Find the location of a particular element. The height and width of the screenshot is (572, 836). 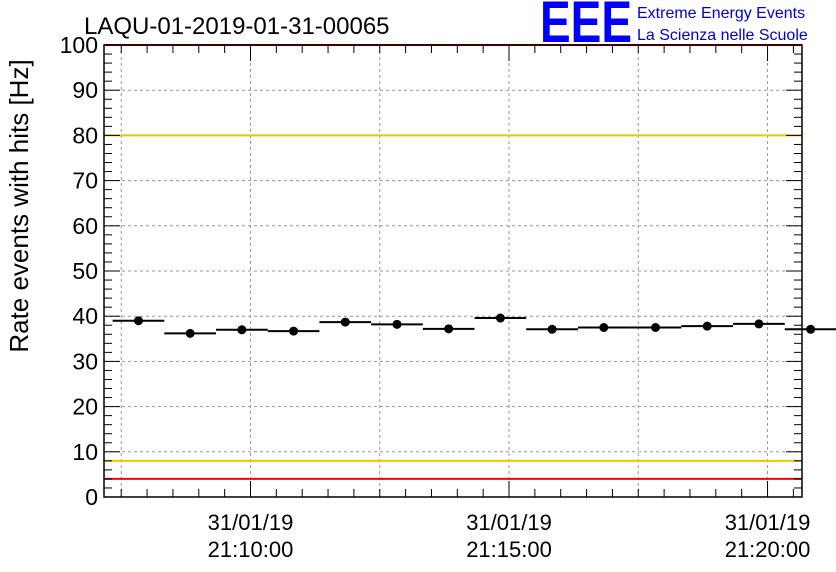

y-tick-label: 40 is located at coordinates (85, 316).